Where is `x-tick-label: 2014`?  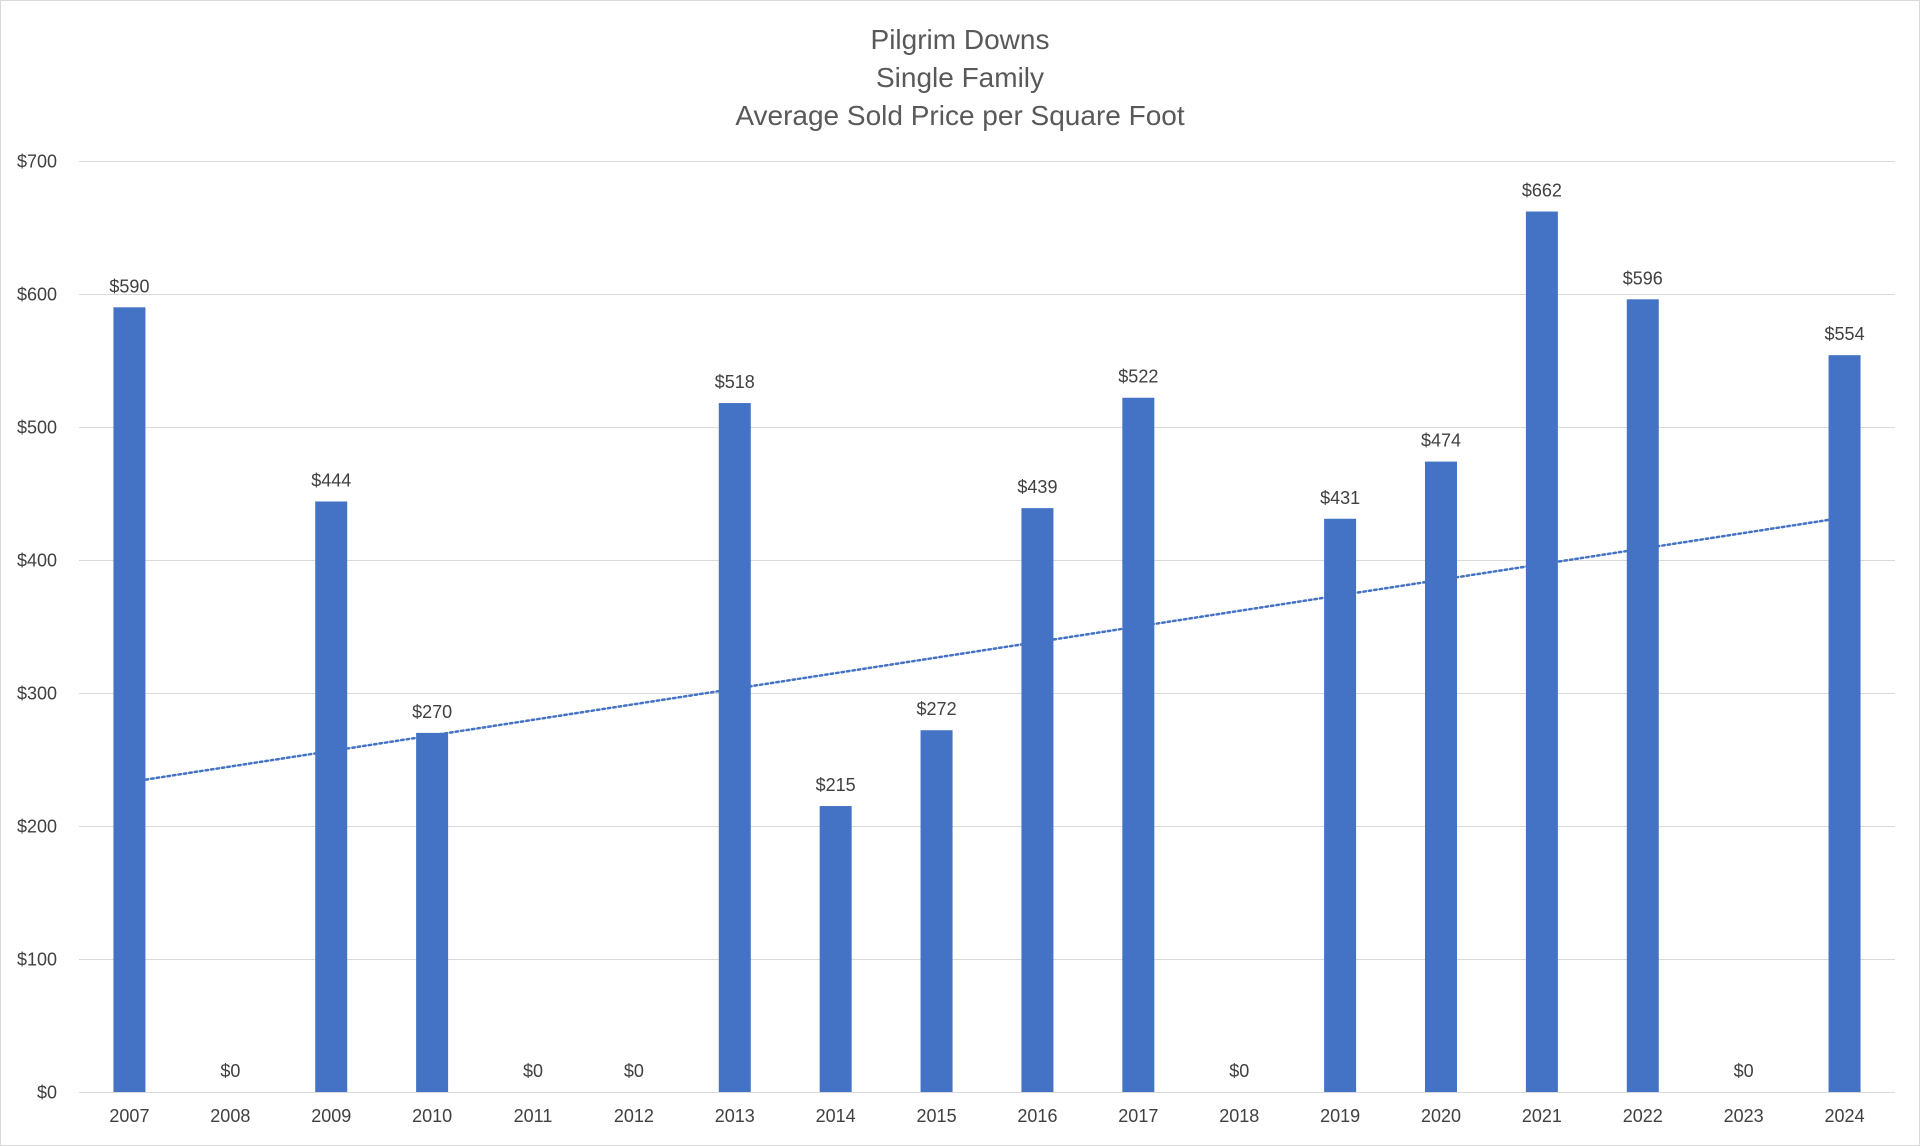
x-tick-label: 2014 is located at coordinates (836, 1116).